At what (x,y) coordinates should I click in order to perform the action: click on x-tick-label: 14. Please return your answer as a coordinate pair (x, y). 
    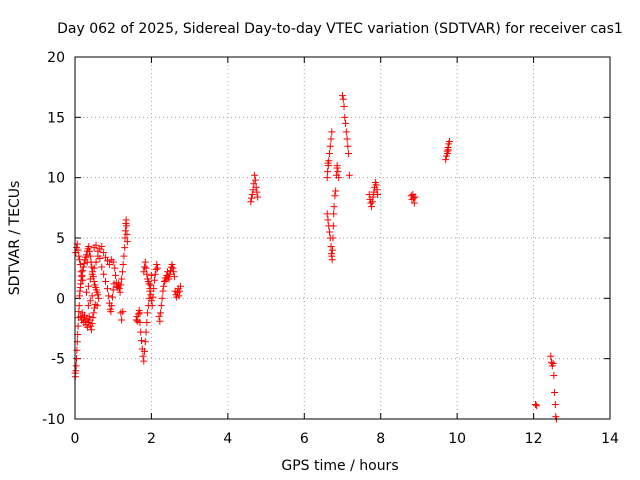
    Looking at the image, I should click on (610, 439).